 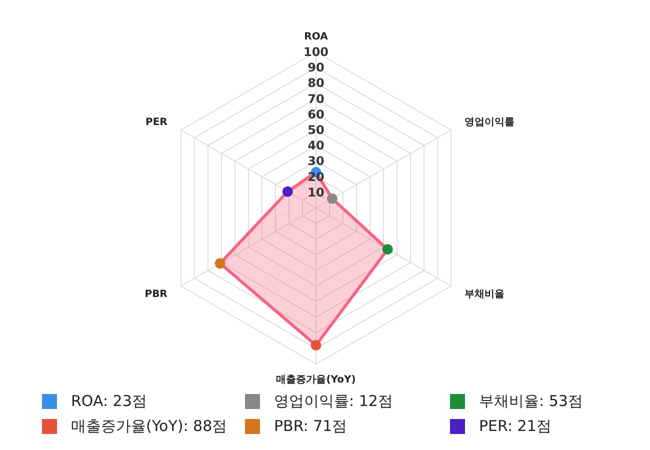 I want to click on spoke-label: ROA, so click(x=316, y=36).